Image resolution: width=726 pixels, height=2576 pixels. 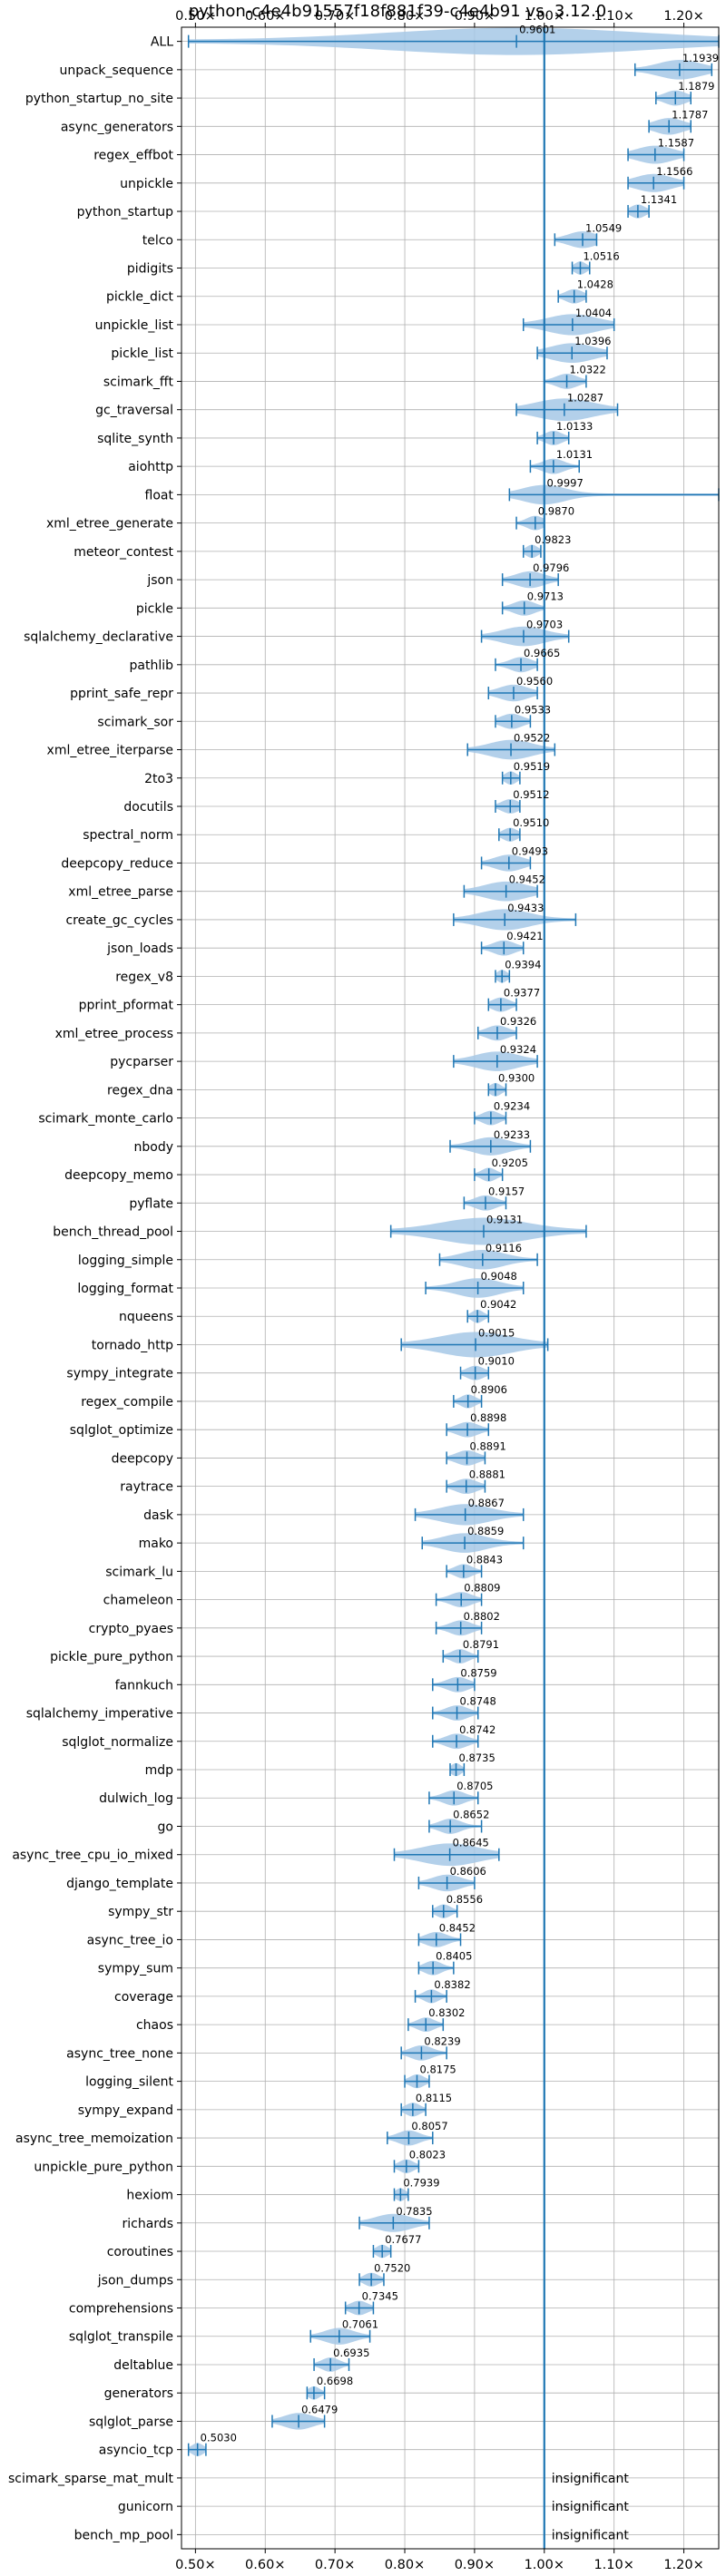 What do you see at coordinates (127, 1402) in the screenshot?
I see `benchmark-label: regex_compile` at bounding box center [127, 1402].